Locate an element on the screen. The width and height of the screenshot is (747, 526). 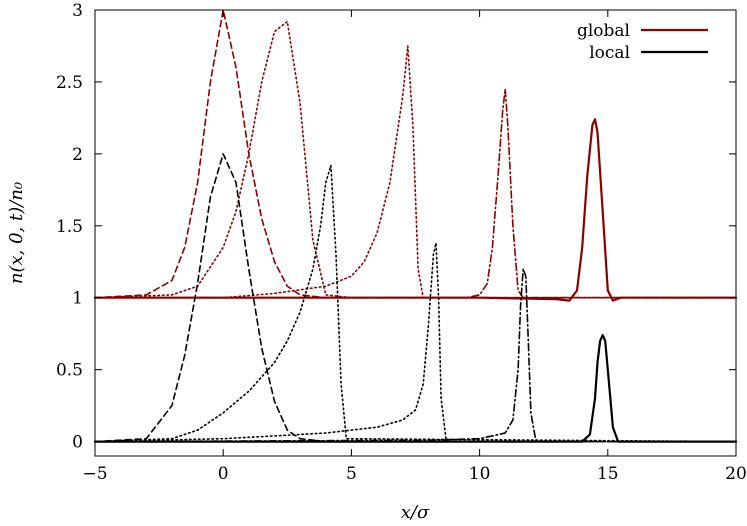
y-tick-label: 2 is located at coordinates (77, 155).